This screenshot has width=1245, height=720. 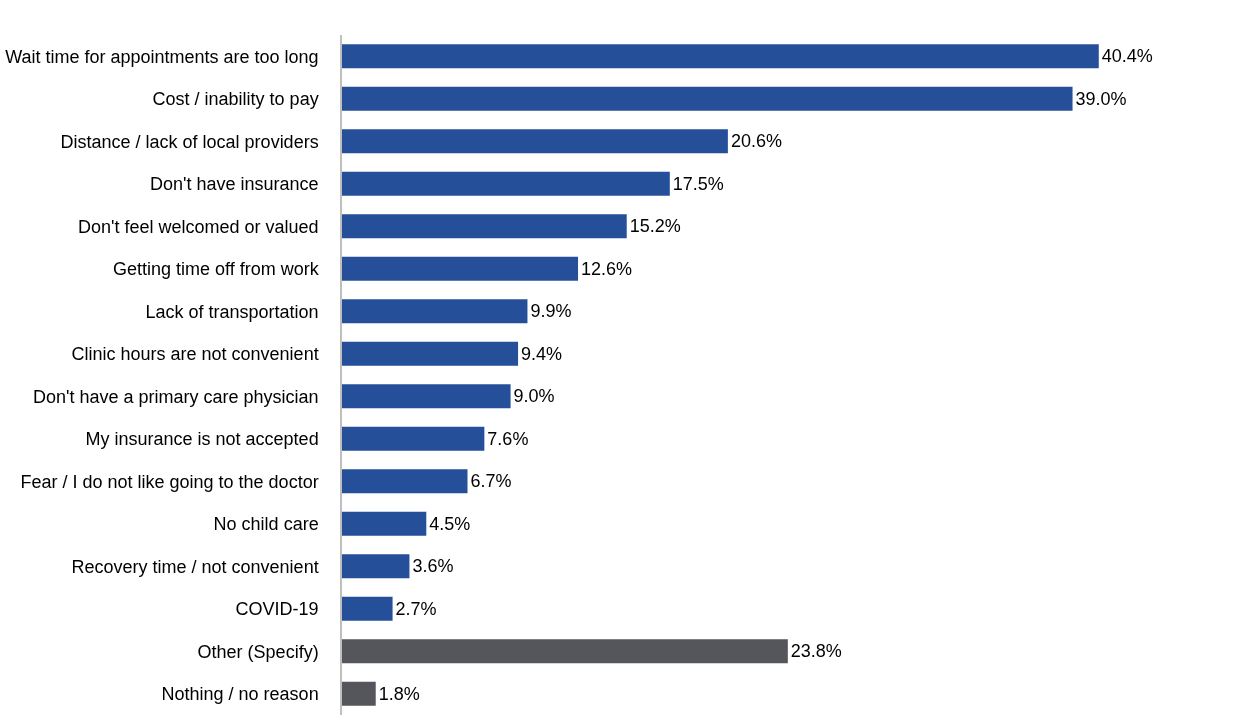 I want to click on data-label: 1.8%, so click(x=399, y=693).